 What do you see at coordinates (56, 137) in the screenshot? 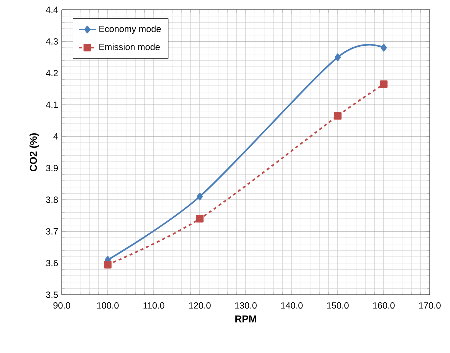
I see `y-tick-label: 4` at bounding box center [56, 137].